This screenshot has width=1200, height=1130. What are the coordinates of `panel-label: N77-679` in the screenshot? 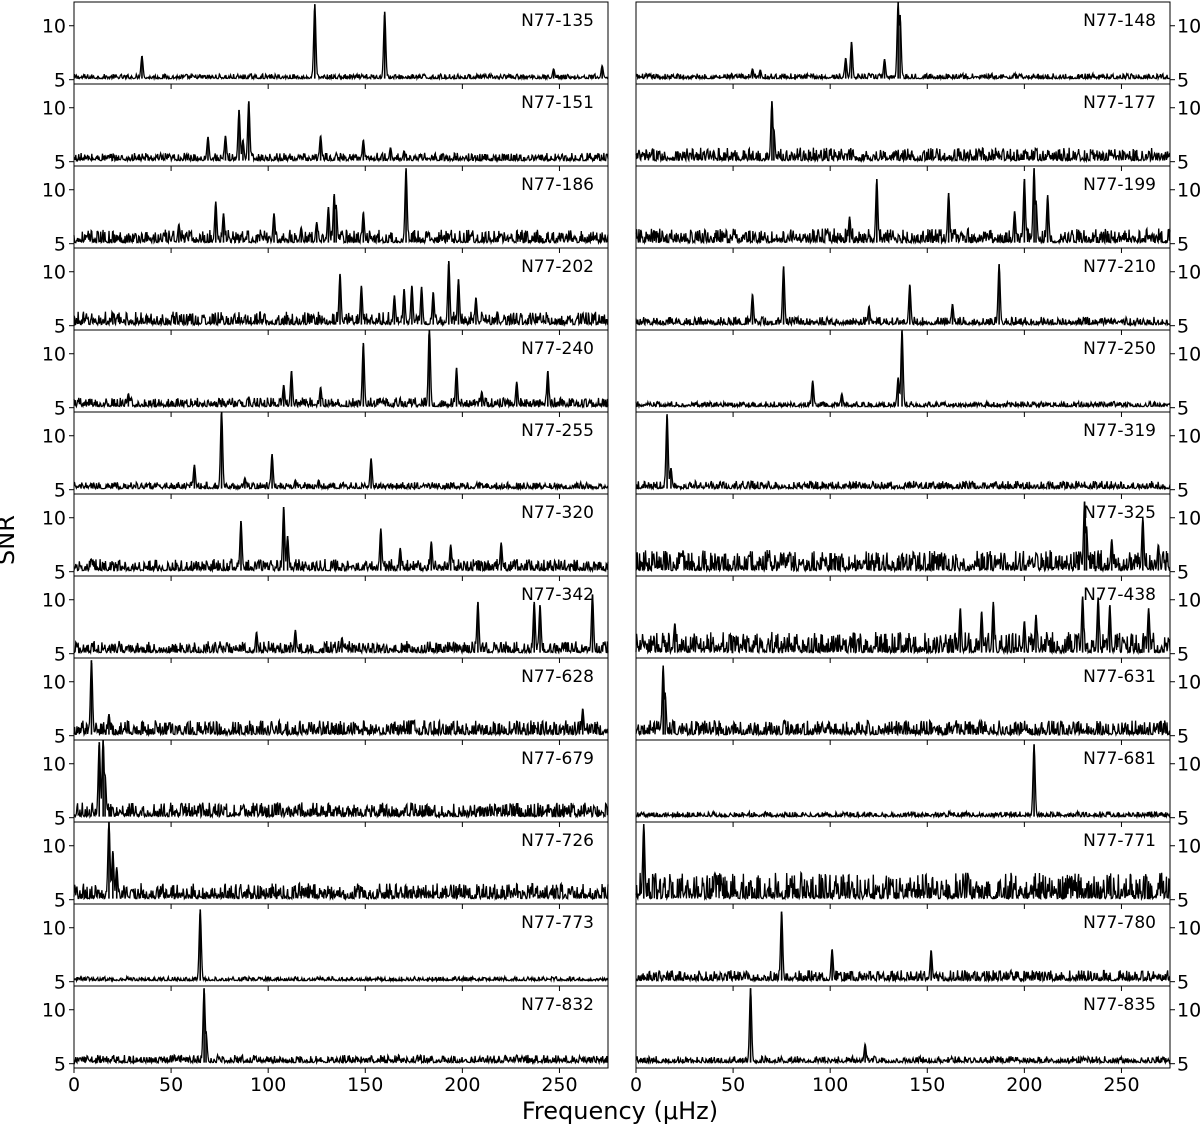 It's located at (557, 759).